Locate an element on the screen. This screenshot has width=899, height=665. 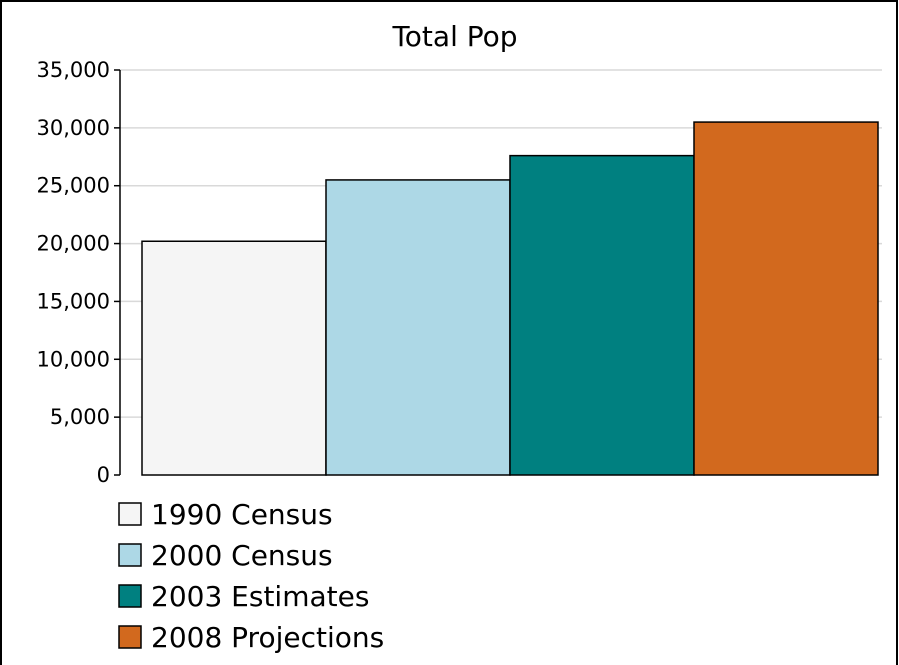
legend-item: 2003 Estimates is located at coordinates (243, 596).